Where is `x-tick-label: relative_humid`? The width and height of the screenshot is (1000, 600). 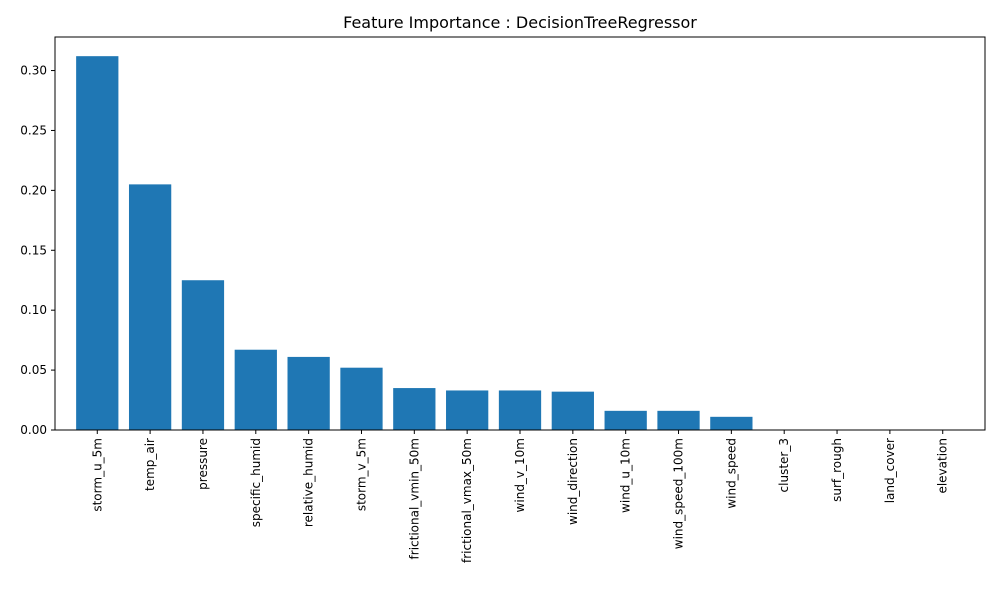 x-tick-label: relative_humid is located at coordinates (309, 482).